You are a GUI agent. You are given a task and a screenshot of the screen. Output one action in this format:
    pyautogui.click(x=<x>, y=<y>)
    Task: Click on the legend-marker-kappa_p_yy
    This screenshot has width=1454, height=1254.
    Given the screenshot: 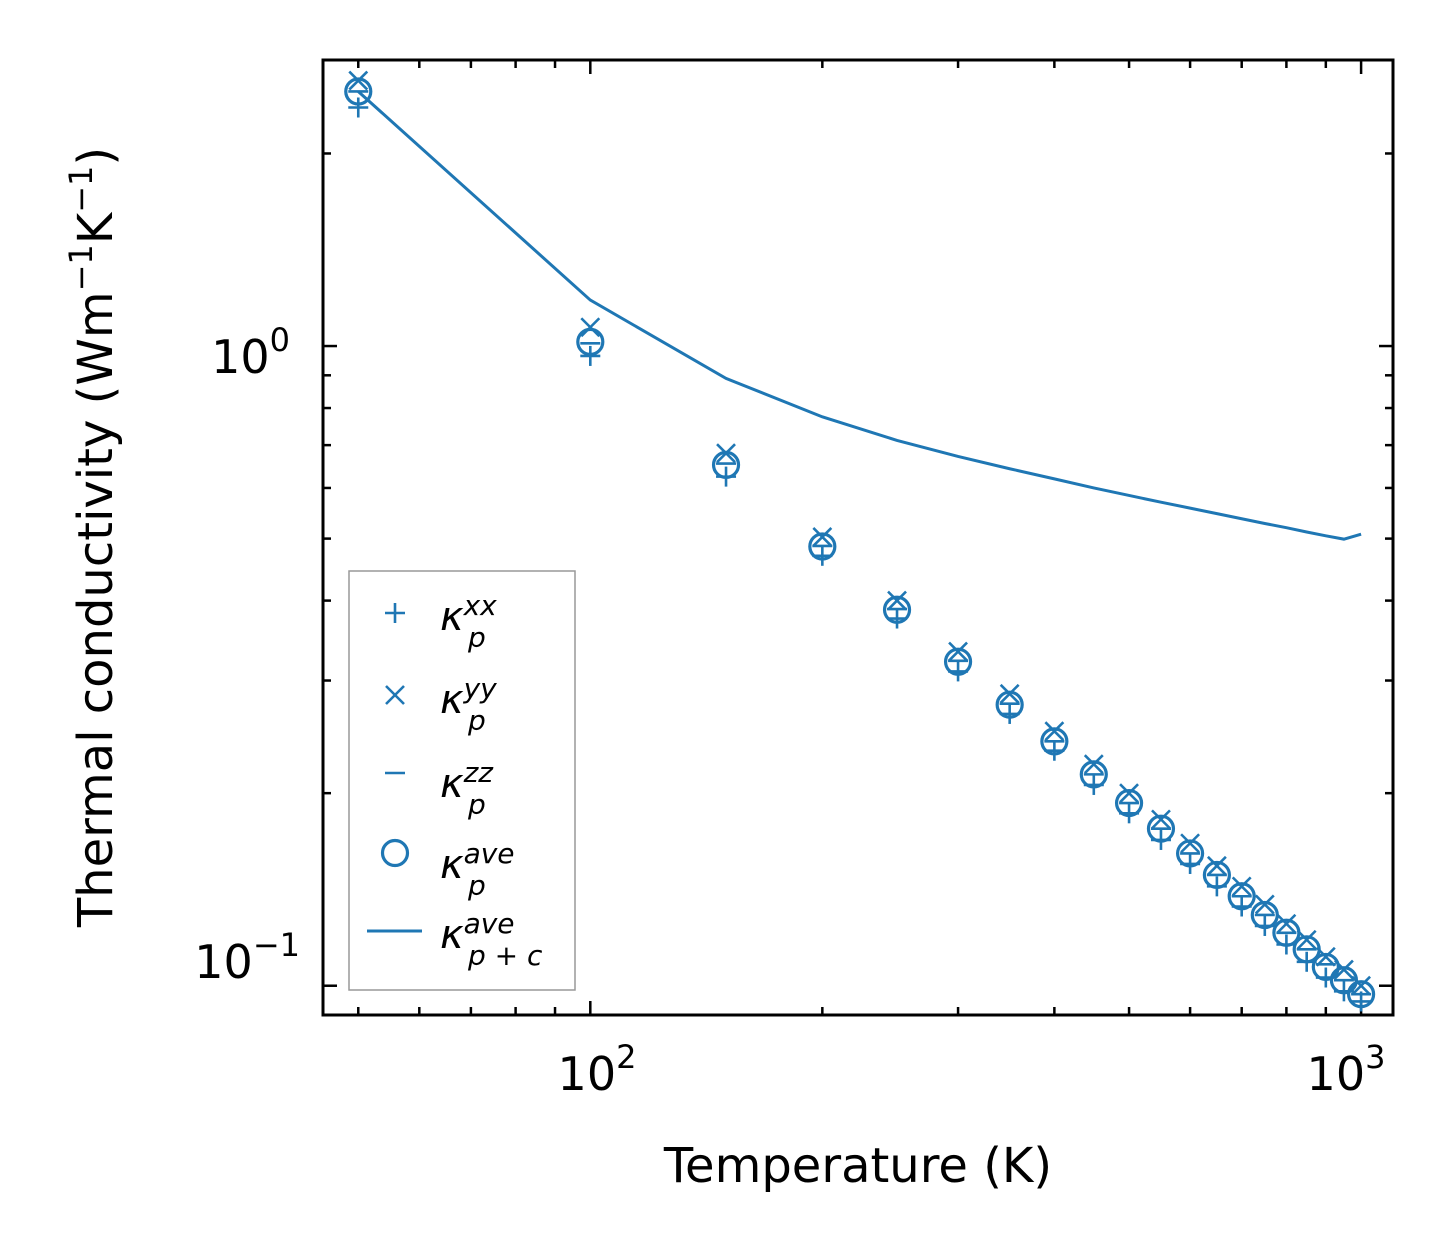 What is the action you would take?
    pyautogui.click(x=395, y=695)
    